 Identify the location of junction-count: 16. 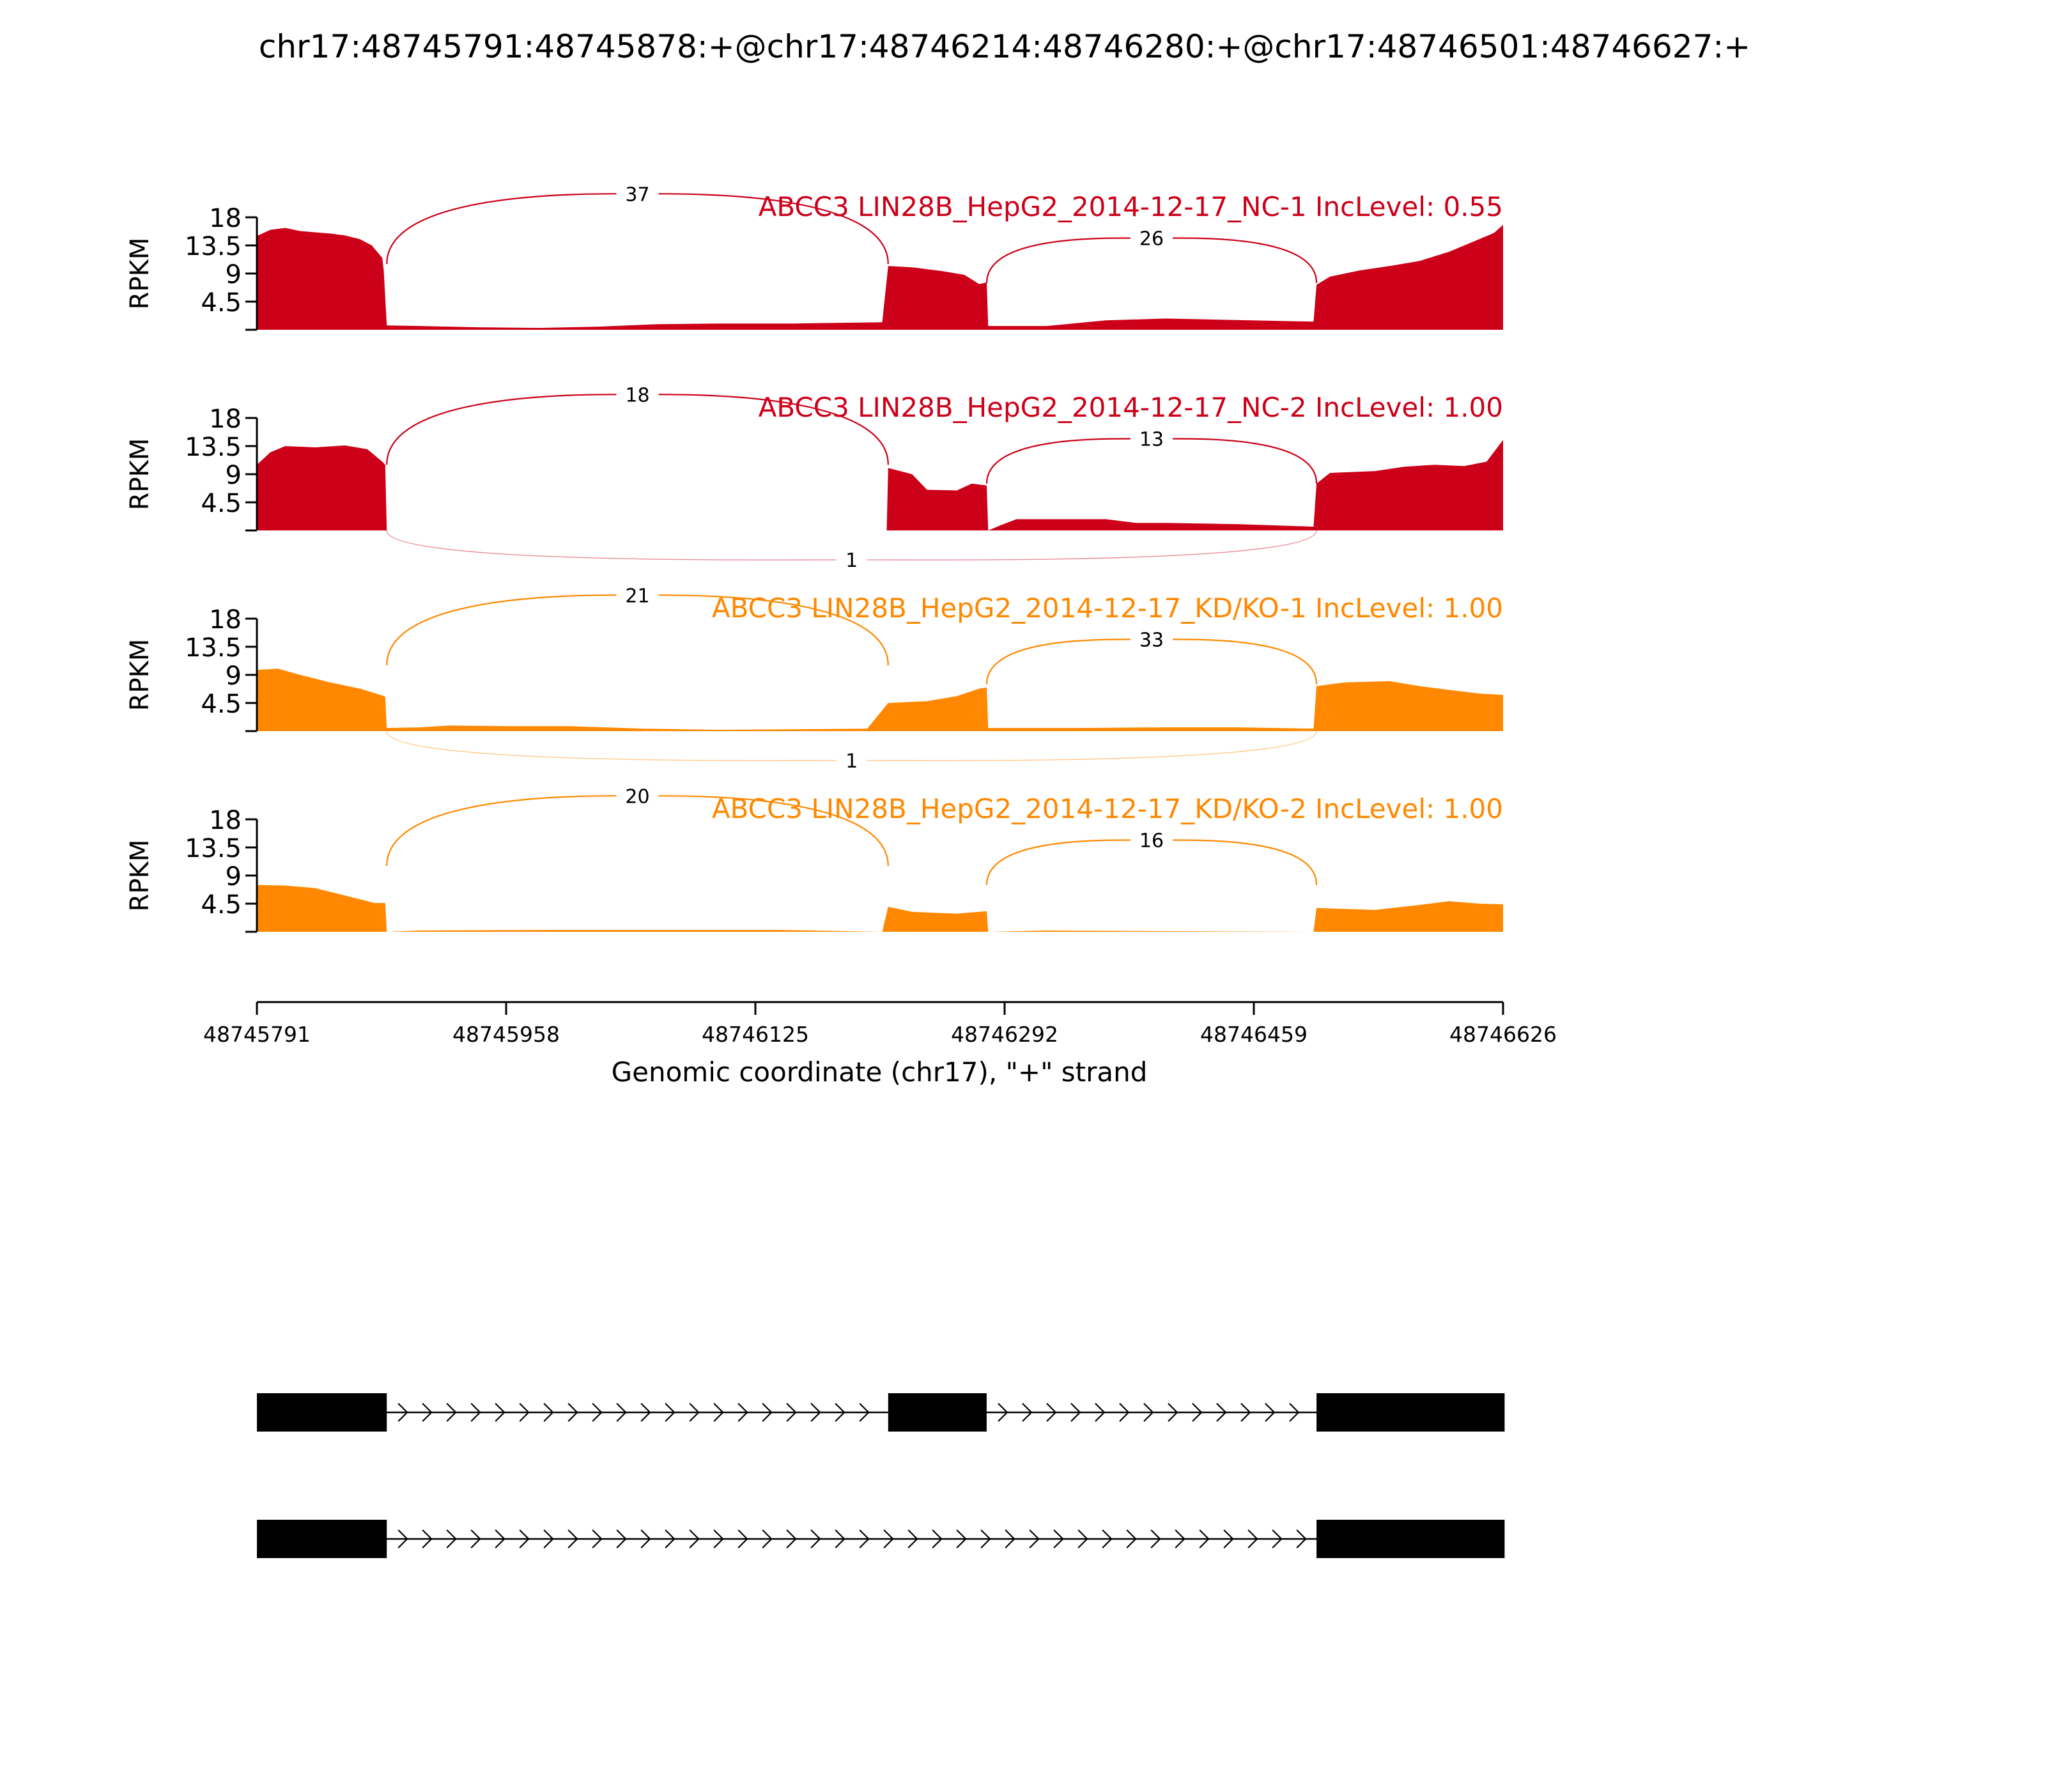
(1151, 841).